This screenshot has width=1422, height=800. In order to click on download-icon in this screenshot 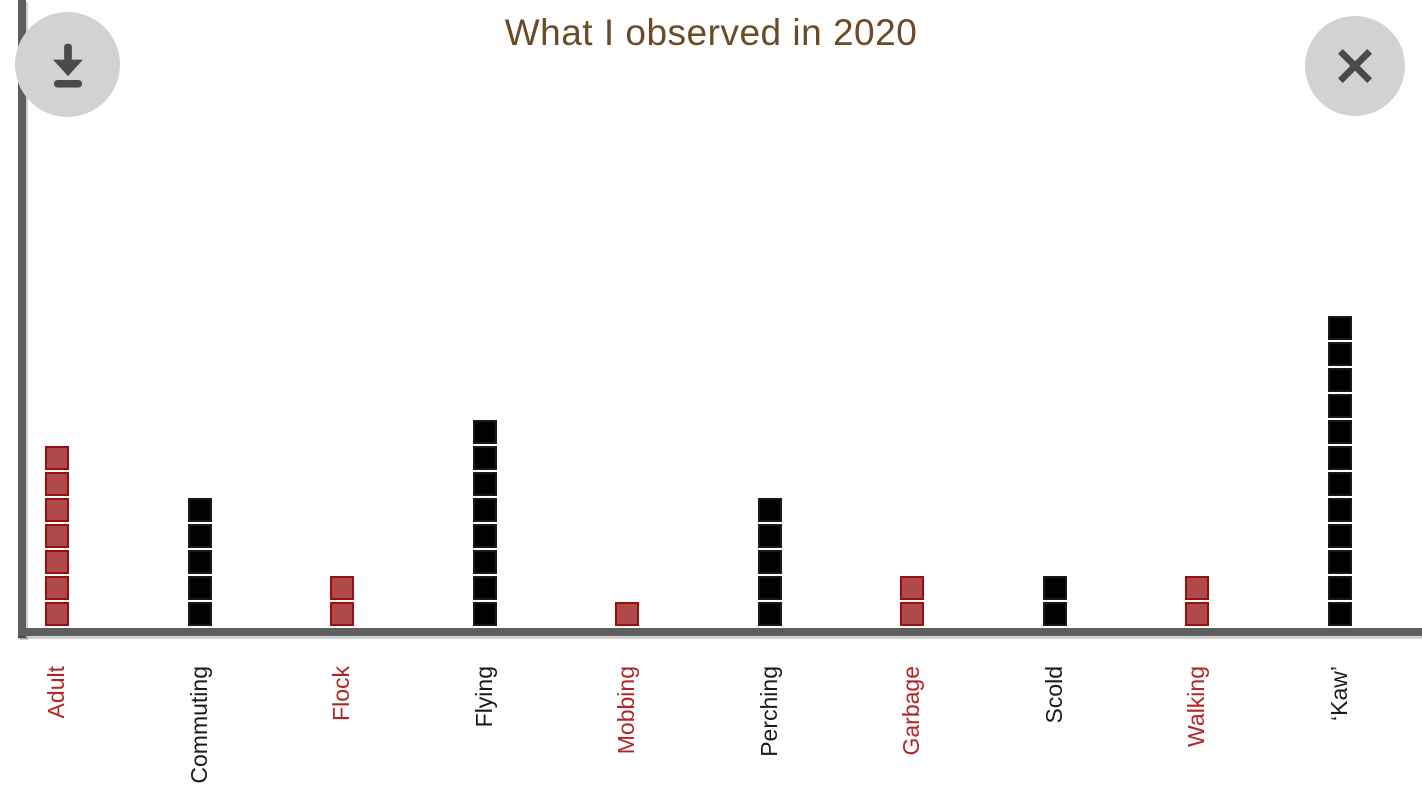, I will do `click(68, 65)`.